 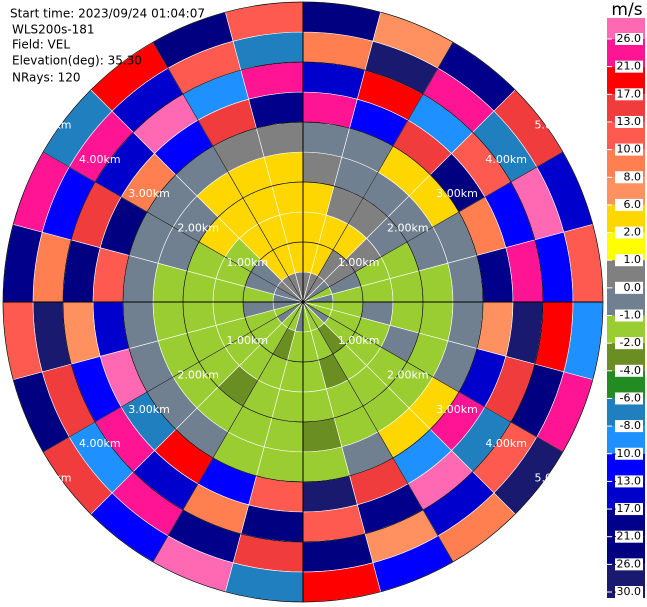 I want to click on colorbar-tick-label: -17.0, so click(x=627, y=508).